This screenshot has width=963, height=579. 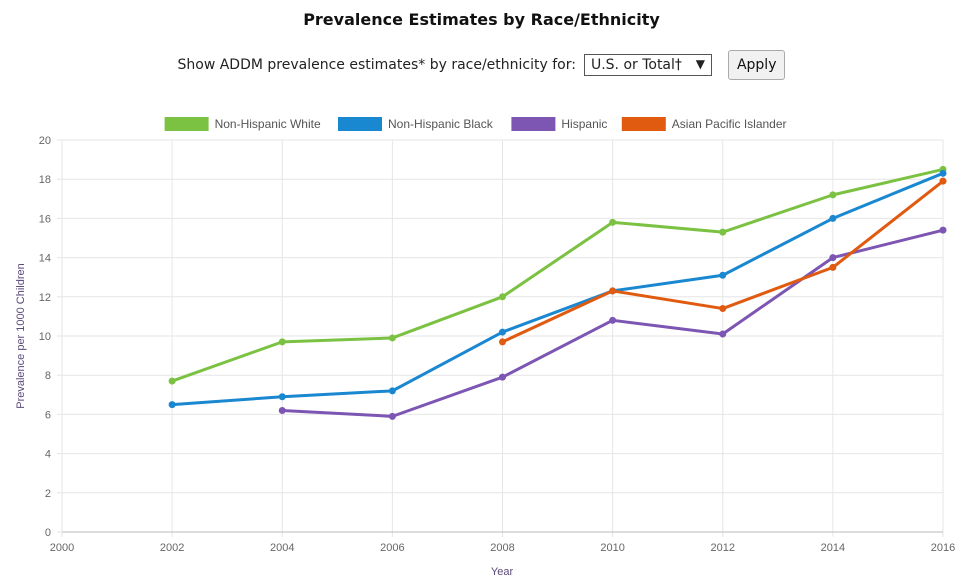 I want to click on legend-swatch-non-hispanic-white, so click(x=186, y=124).